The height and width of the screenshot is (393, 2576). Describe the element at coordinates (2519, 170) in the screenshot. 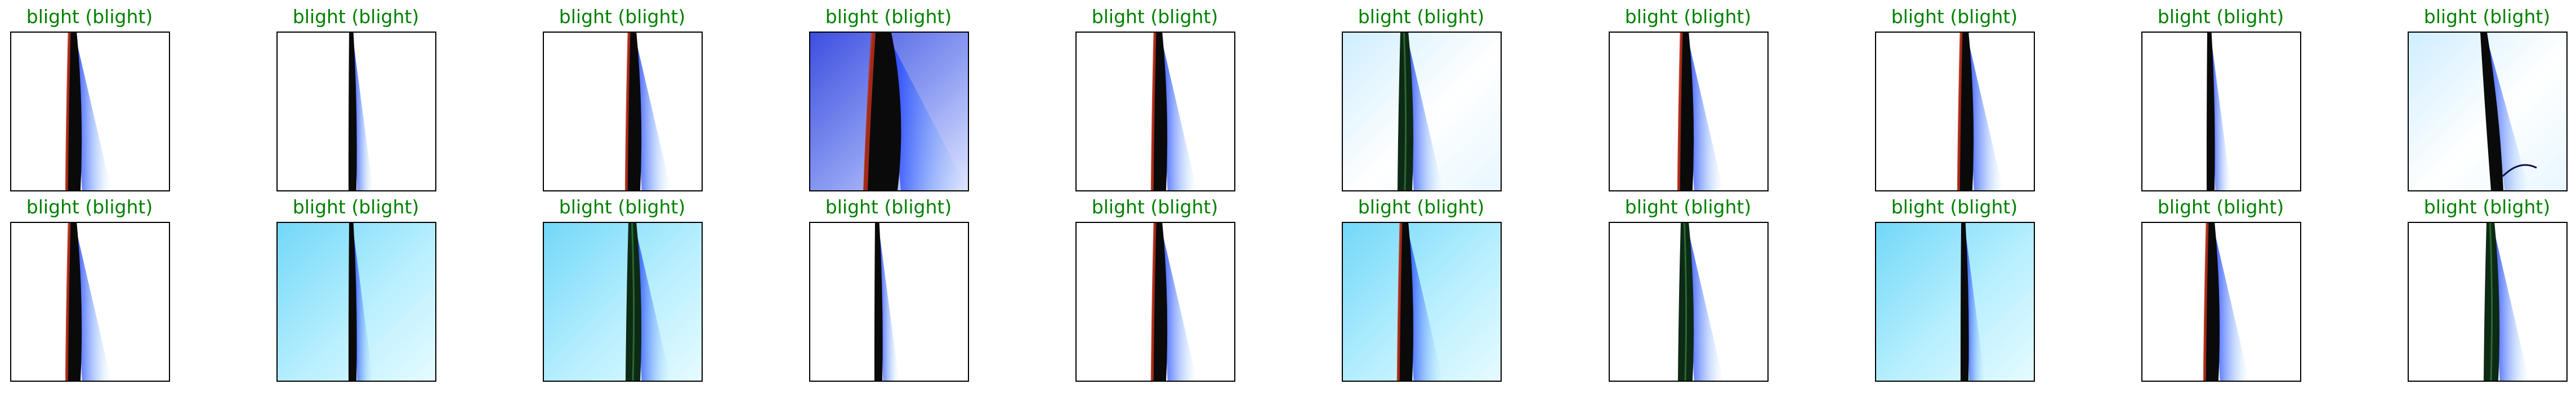

I see `leaf-tendril` at that location.